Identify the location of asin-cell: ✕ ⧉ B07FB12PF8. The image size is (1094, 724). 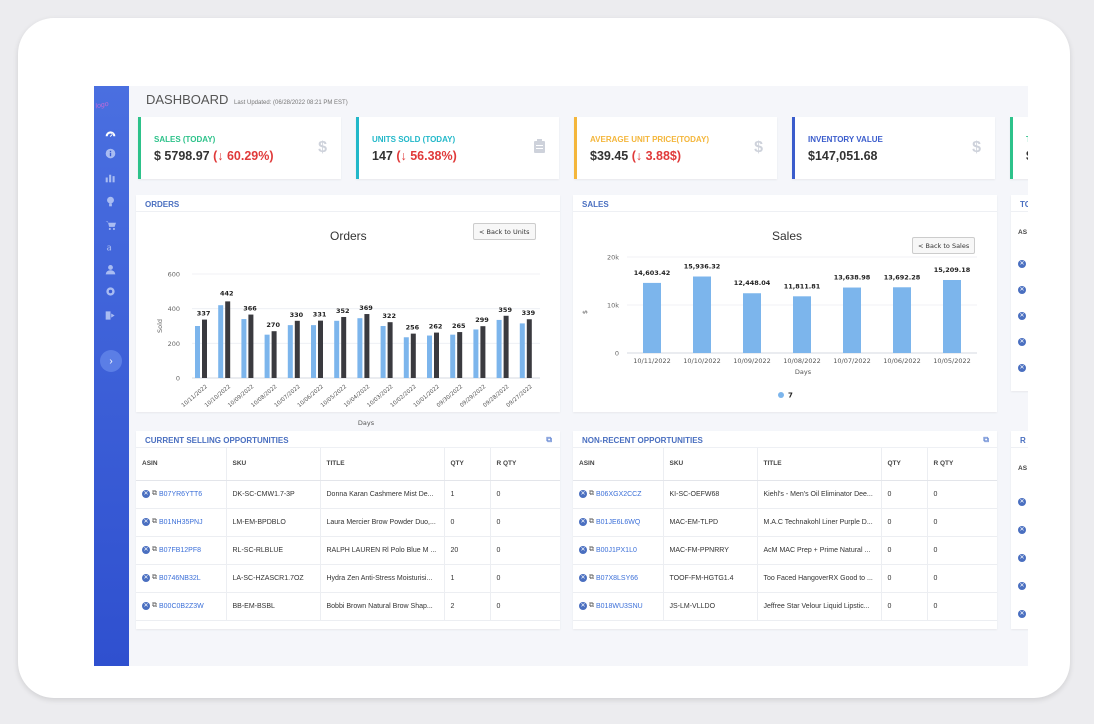
(181, 550).